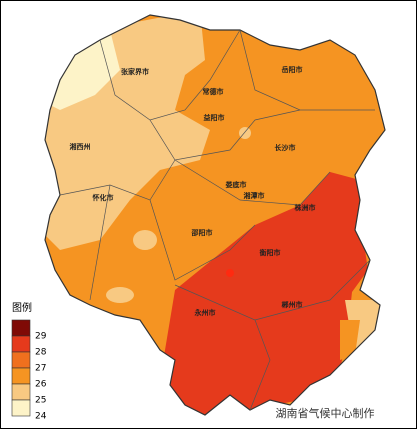 This screenshot has height=433, width=417. Describe the element at coordinates (41, 337) in the screenshot. I see `legend-label: 29` at that location.